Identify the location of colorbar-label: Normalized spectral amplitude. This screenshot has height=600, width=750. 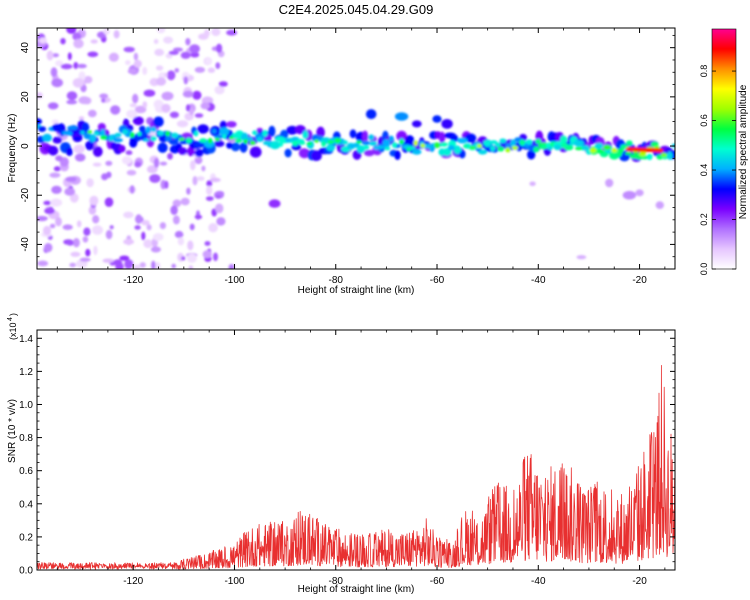
(743, 151).